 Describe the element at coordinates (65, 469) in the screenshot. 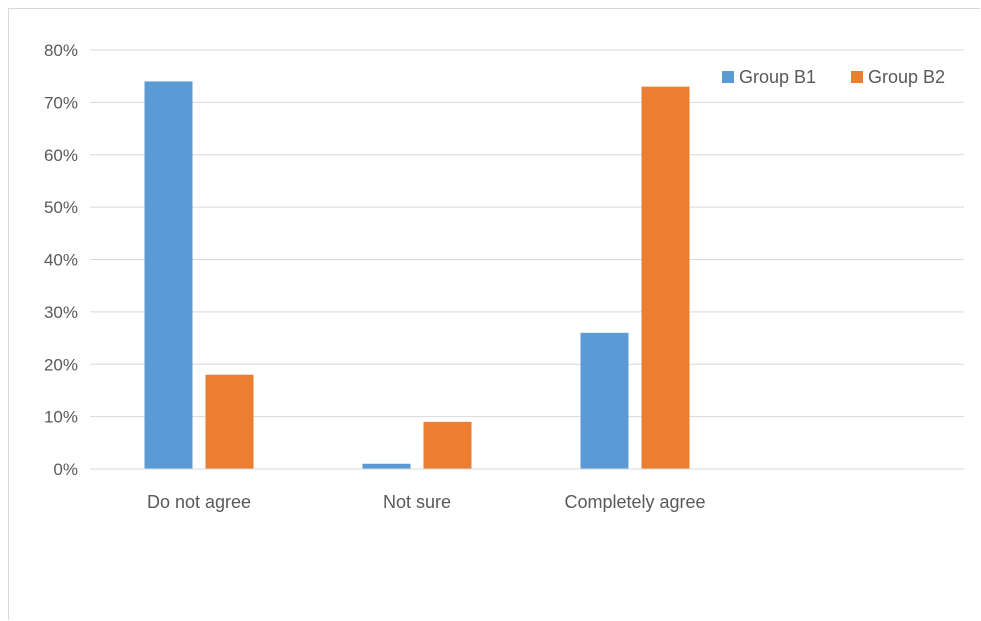

I see `y-tick-label: 0%` at that location.